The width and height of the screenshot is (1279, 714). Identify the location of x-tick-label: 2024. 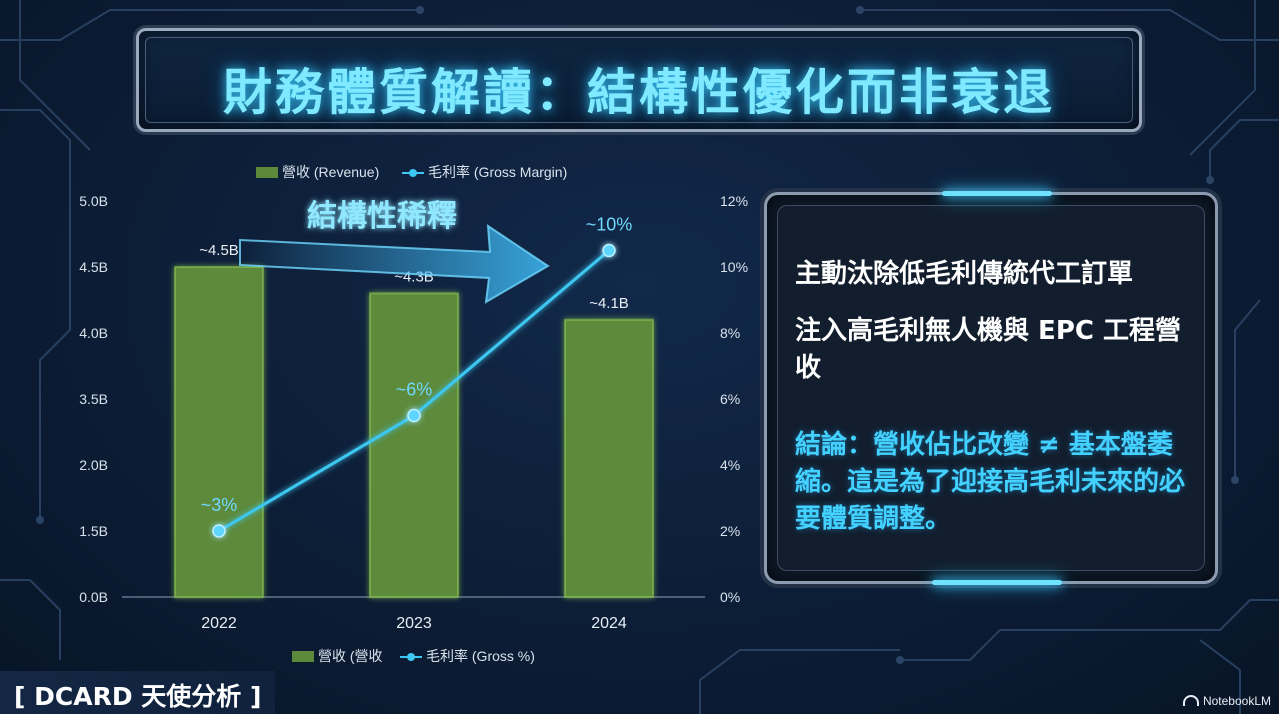
(609, 623).